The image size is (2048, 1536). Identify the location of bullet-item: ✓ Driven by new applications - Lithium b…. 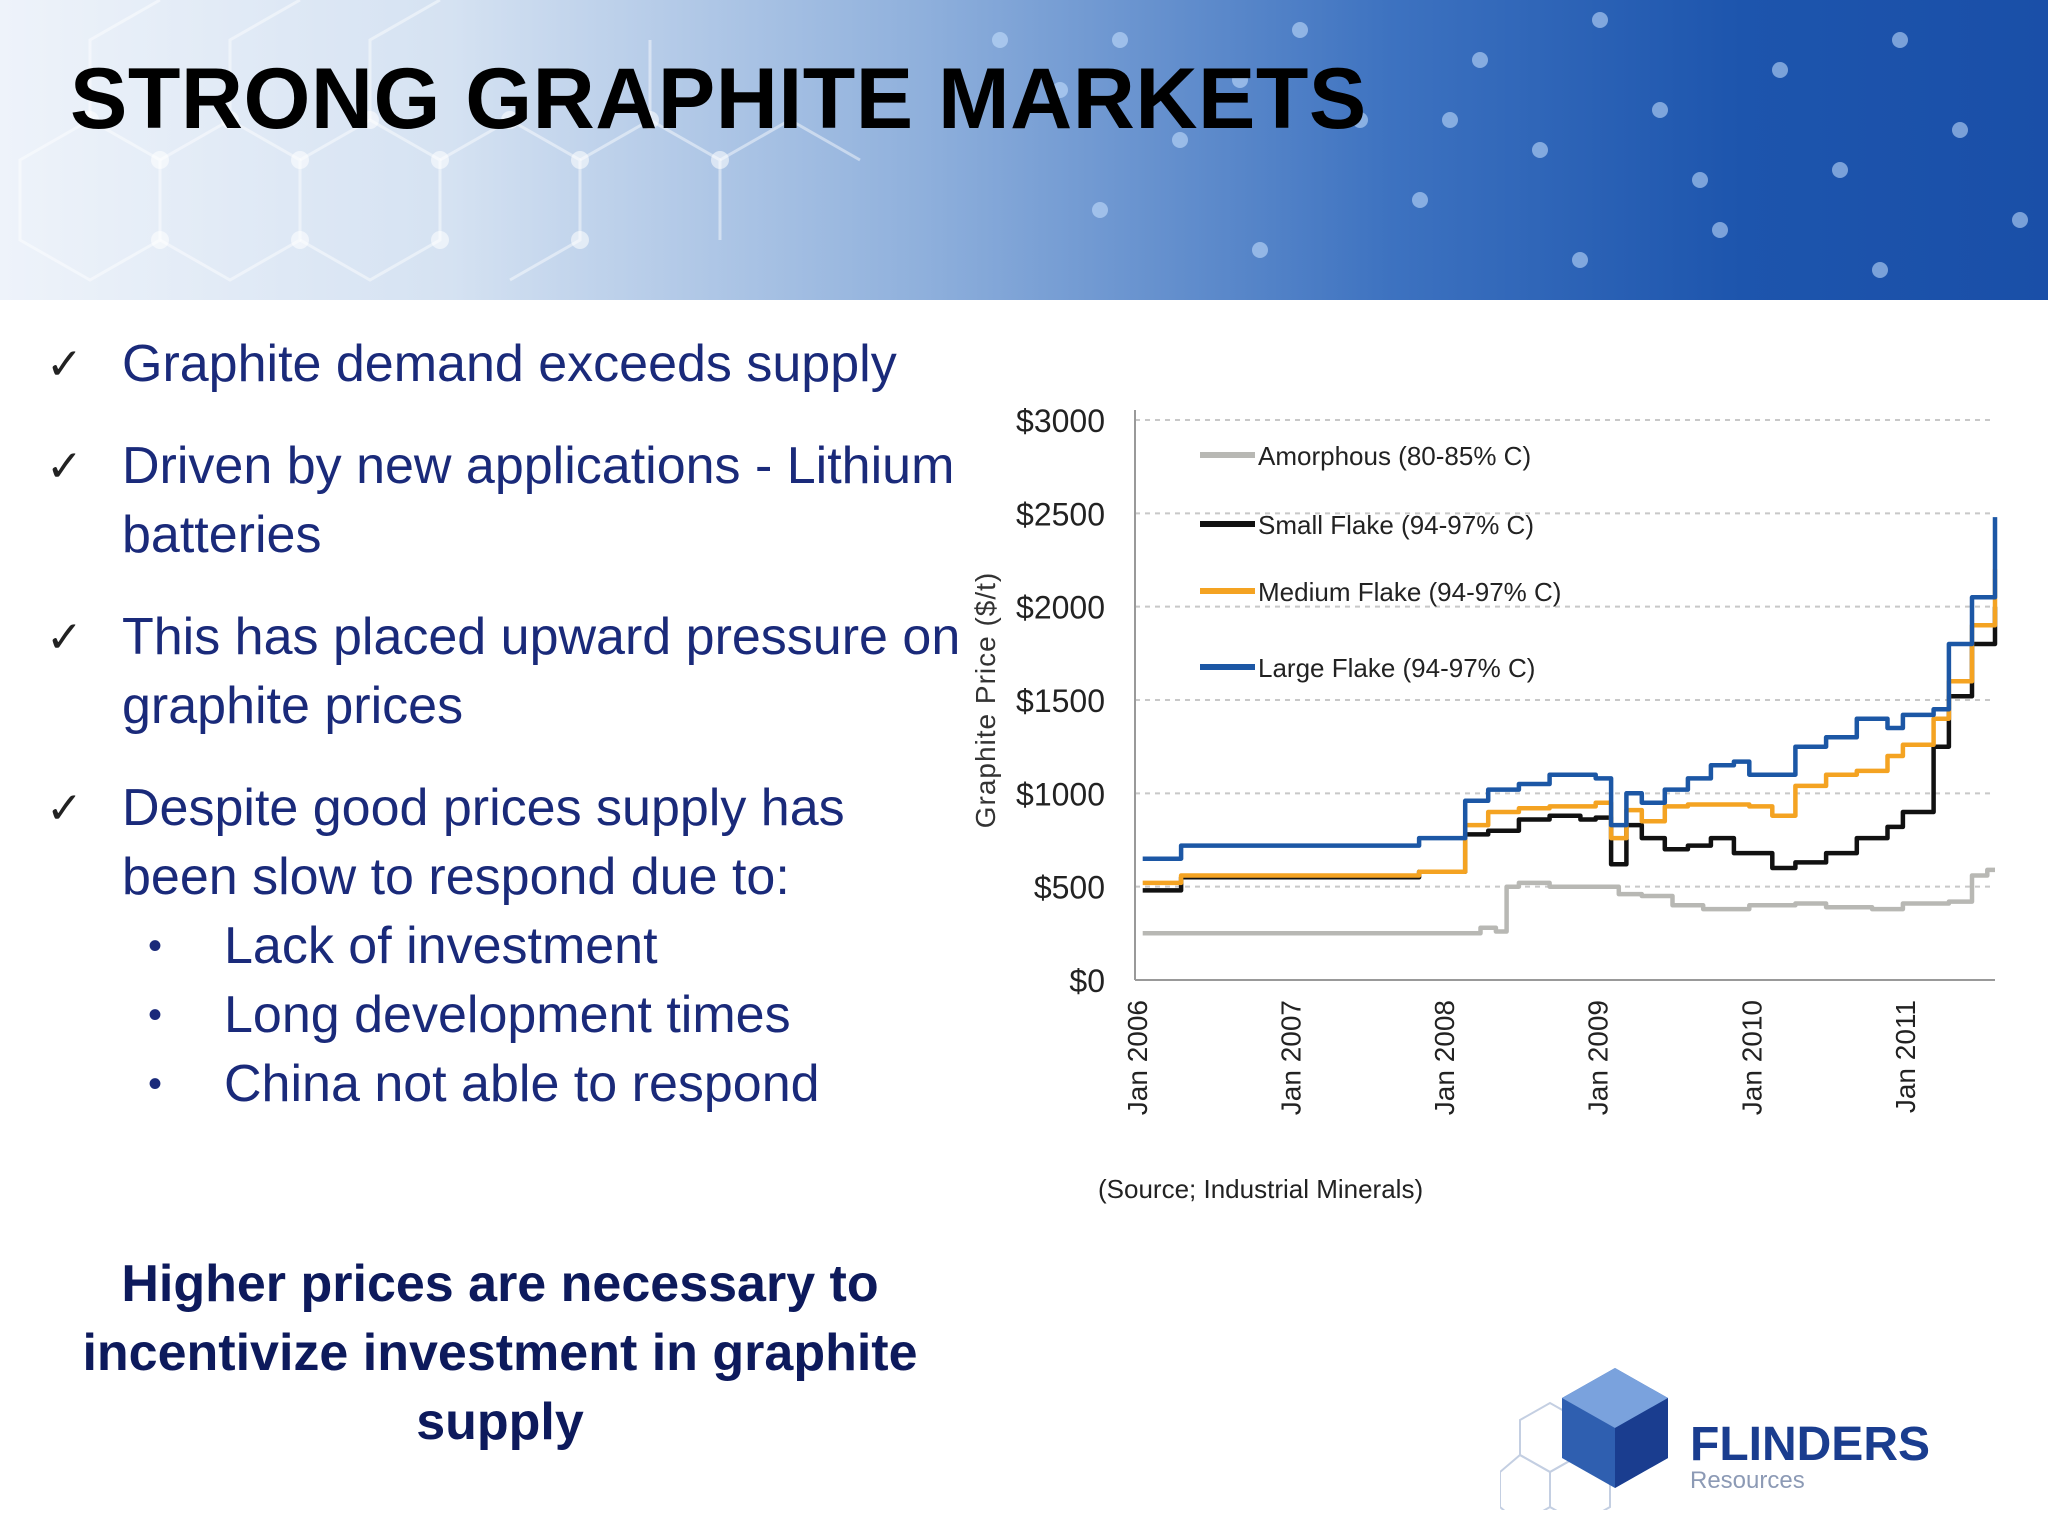
(504, 501).